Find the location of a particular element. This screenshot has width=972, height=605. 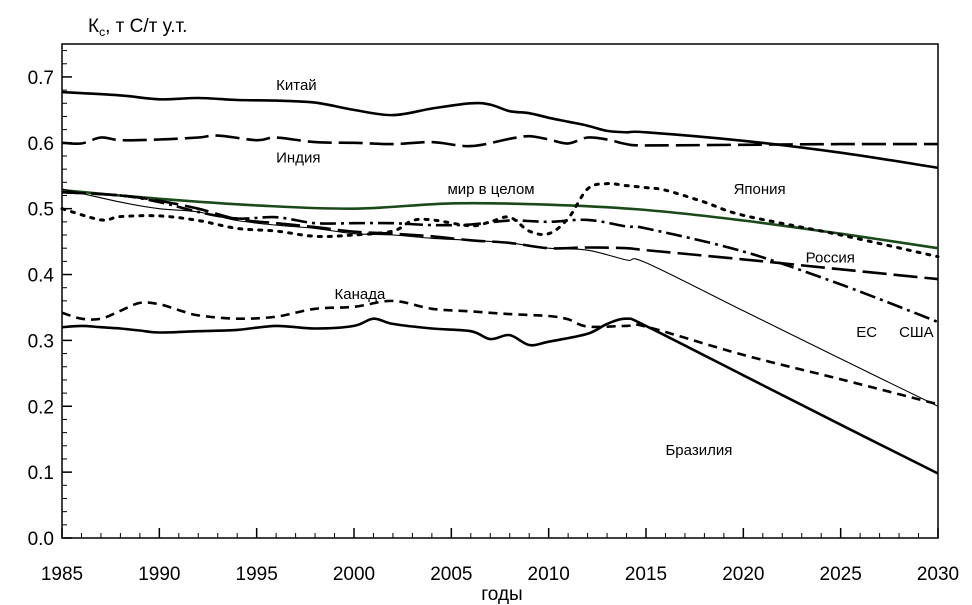

y-tick-label: 0.0 is located at coordinates (41, 539).